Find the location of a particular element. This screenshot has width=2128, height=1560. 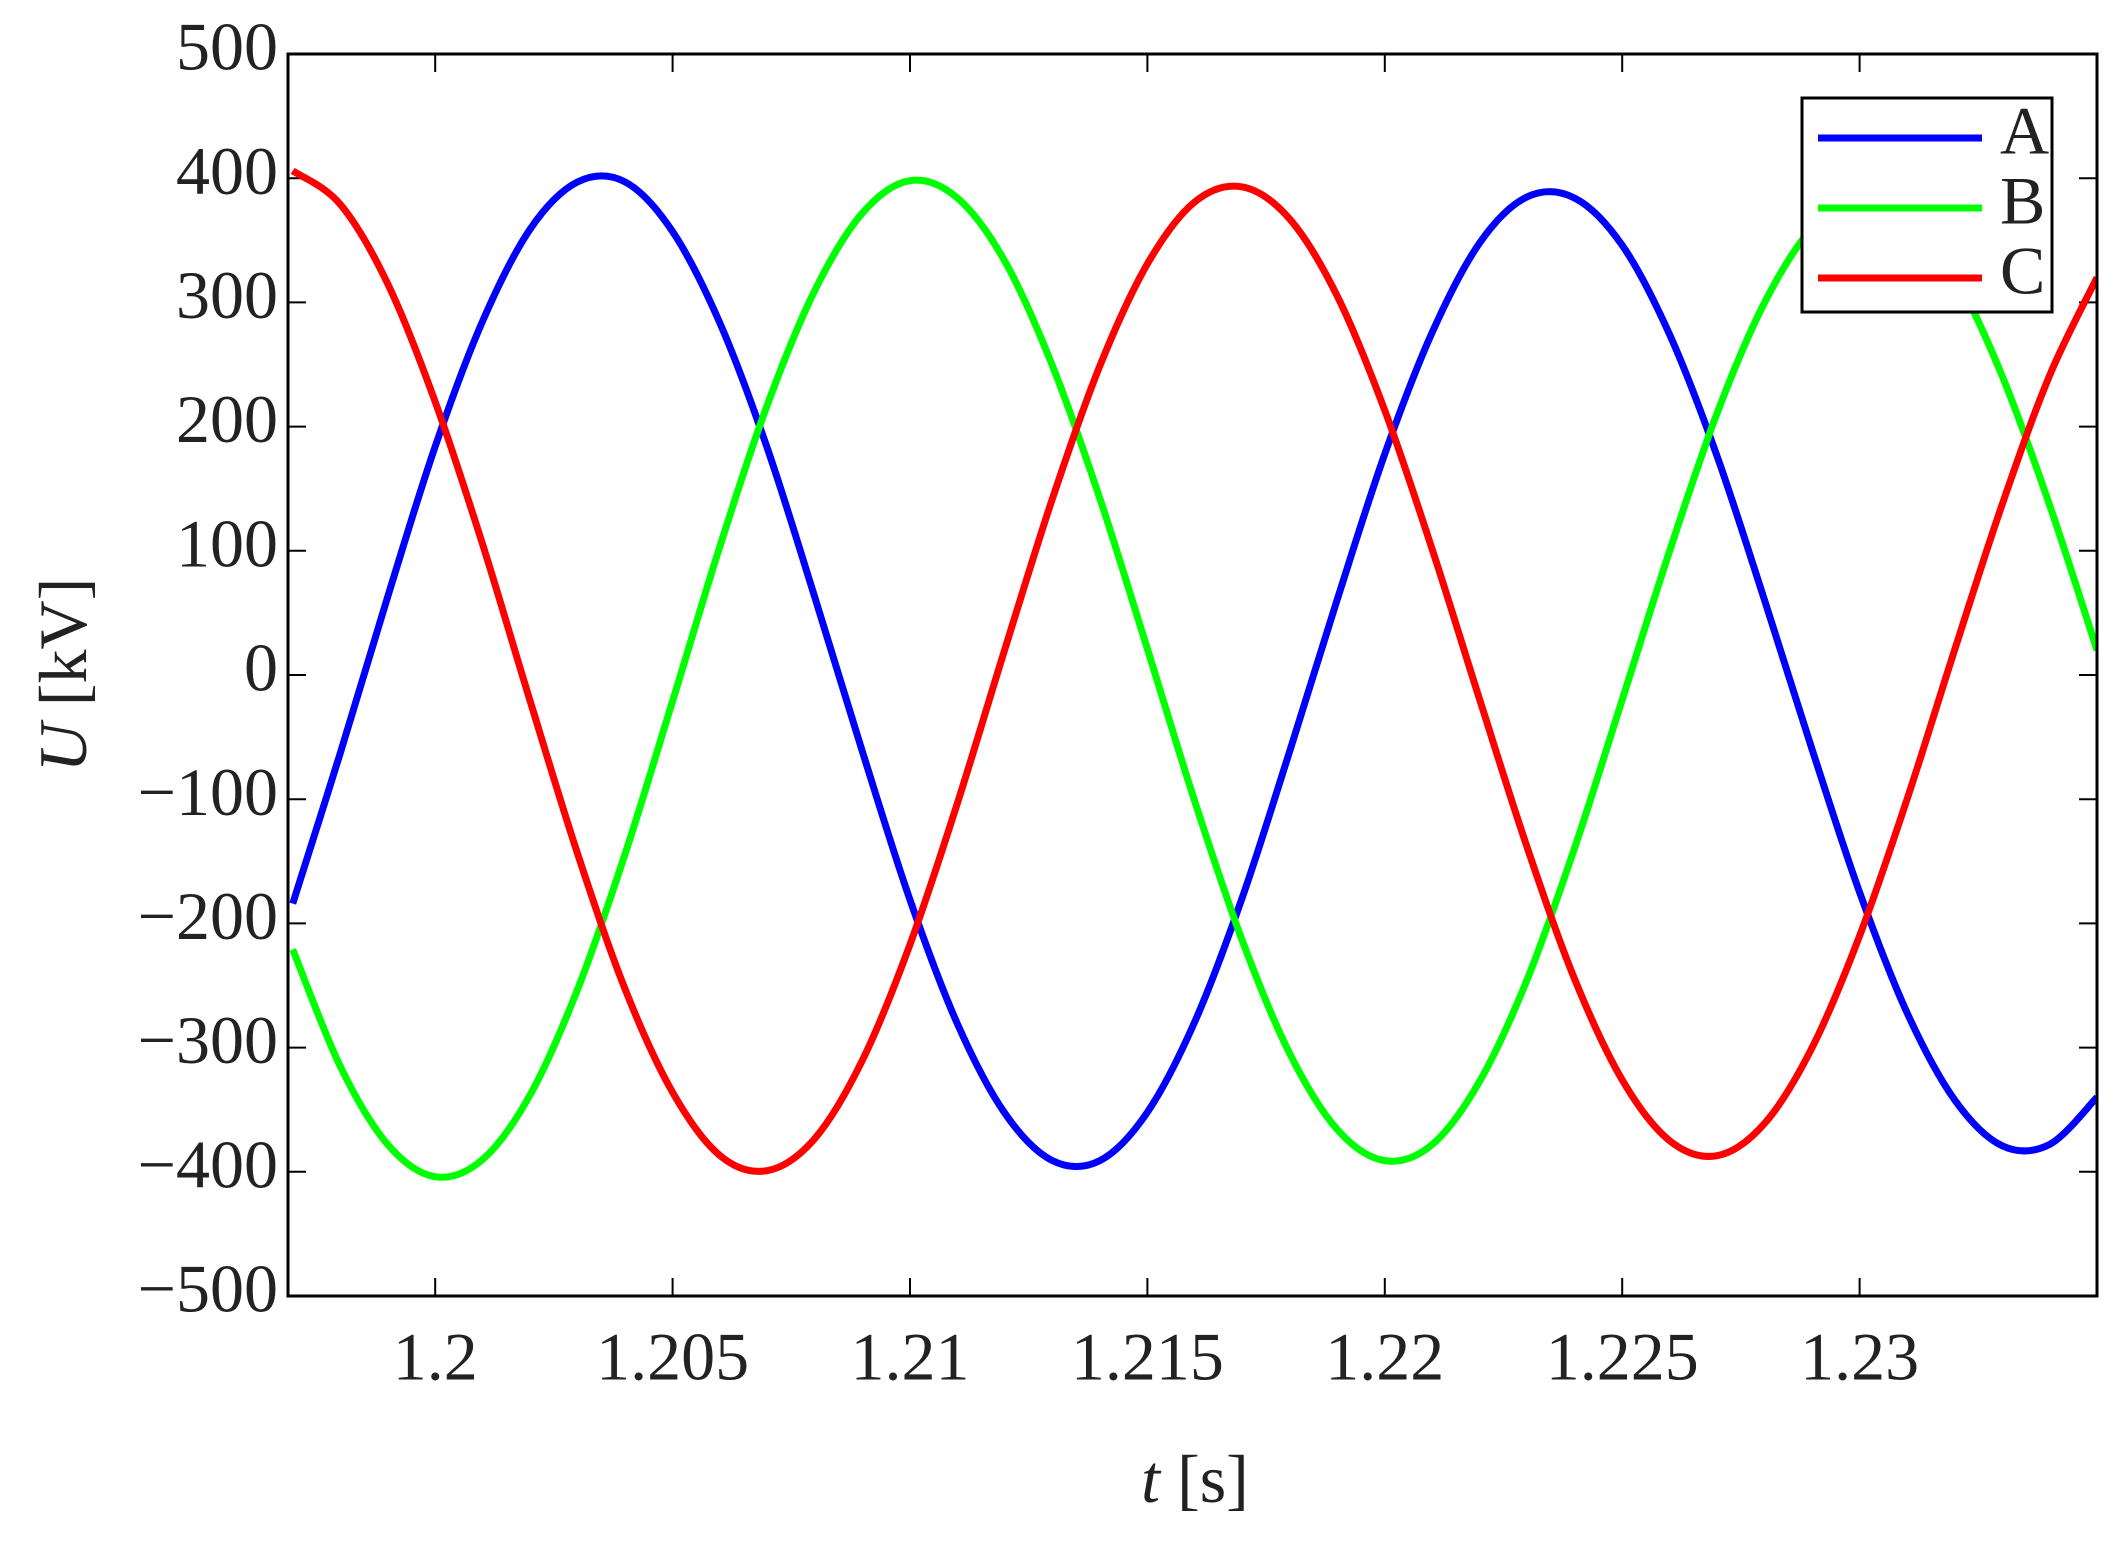

x-label-unit: [s] is located at coordinates (1213, 1479).